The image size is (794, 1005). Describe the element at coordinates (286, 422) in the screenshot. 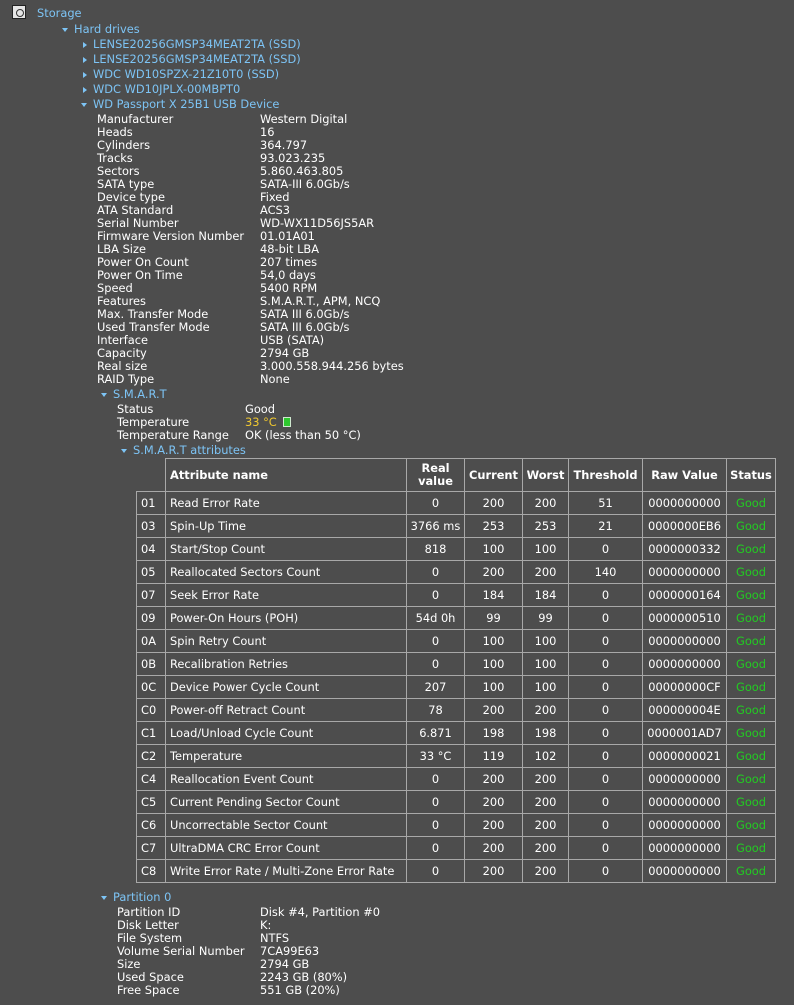

I see `temperature-gauge-icon` at that location.